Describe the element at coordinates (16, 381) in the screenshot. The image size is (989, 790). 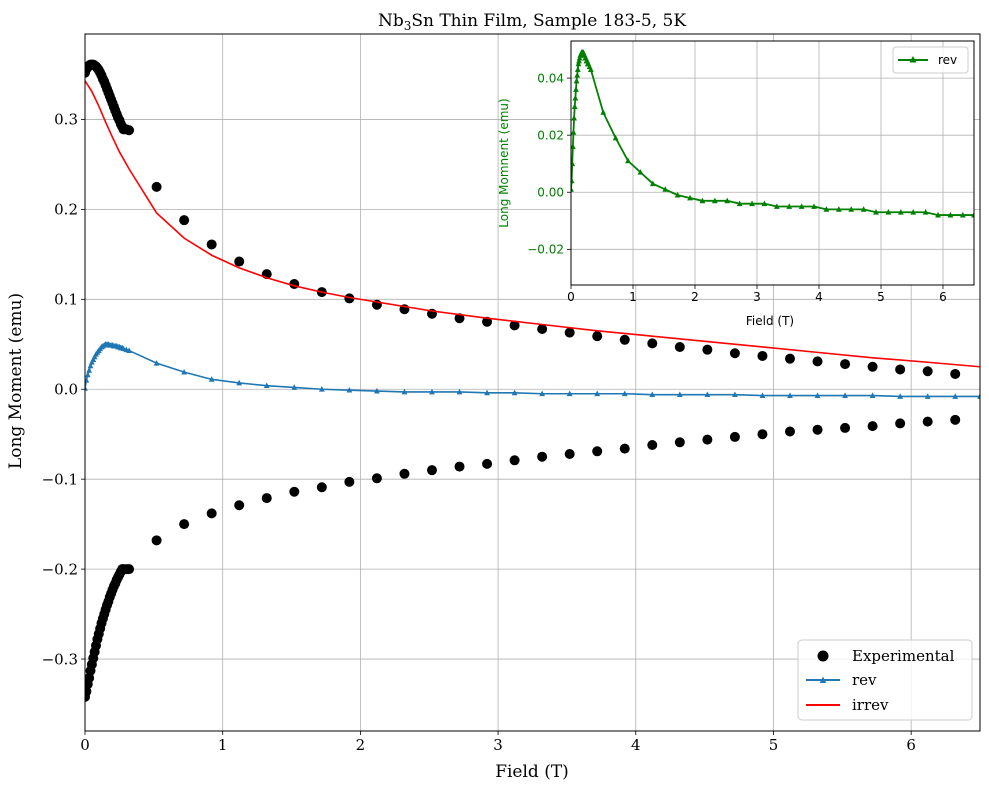
I see `main-y-axis-label: Long Moment (emu)` at that location.